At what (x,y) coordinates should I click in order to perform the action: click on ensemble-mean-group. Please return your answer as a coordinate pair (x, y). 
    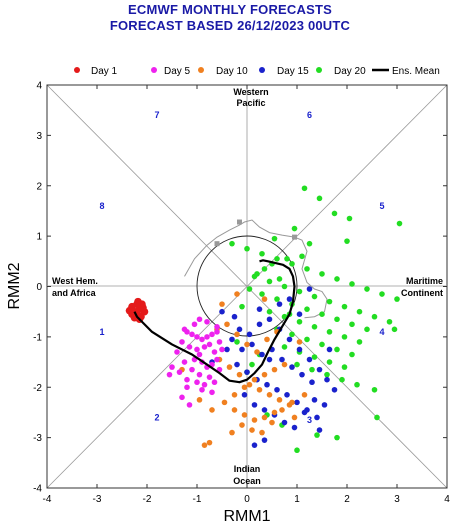
    Looking at the image, I should click on (214, 321).